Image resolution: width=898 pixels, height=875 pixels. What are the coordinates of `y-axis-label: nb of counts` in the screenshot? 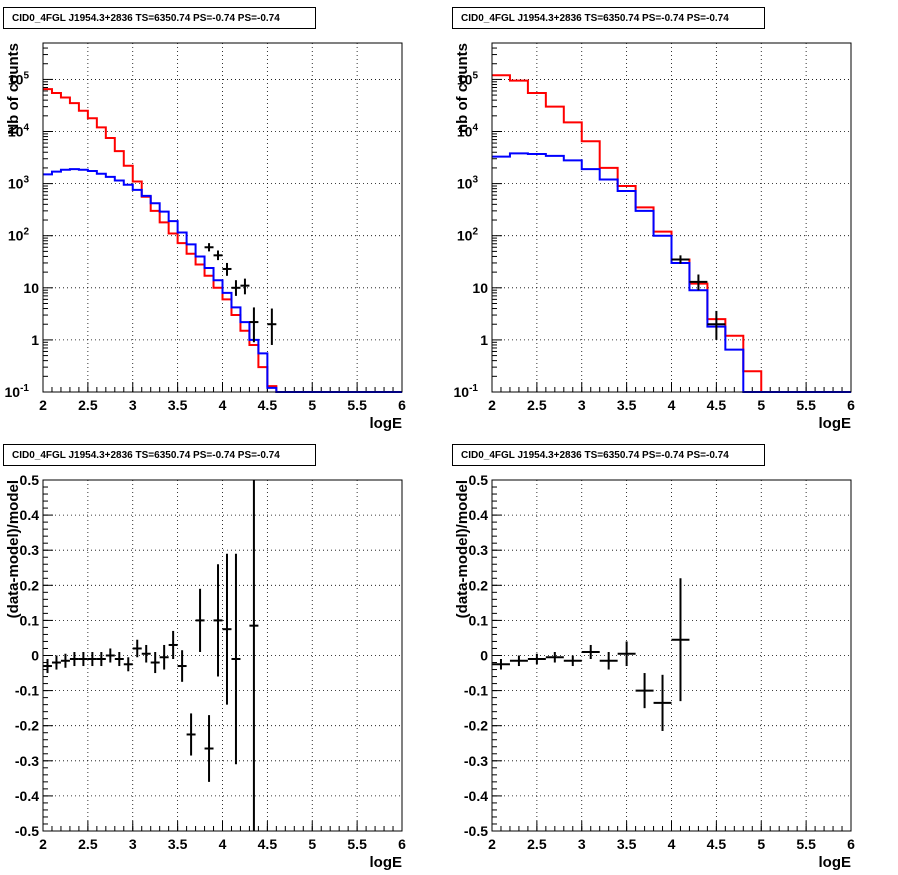 It's located at (462, 88).